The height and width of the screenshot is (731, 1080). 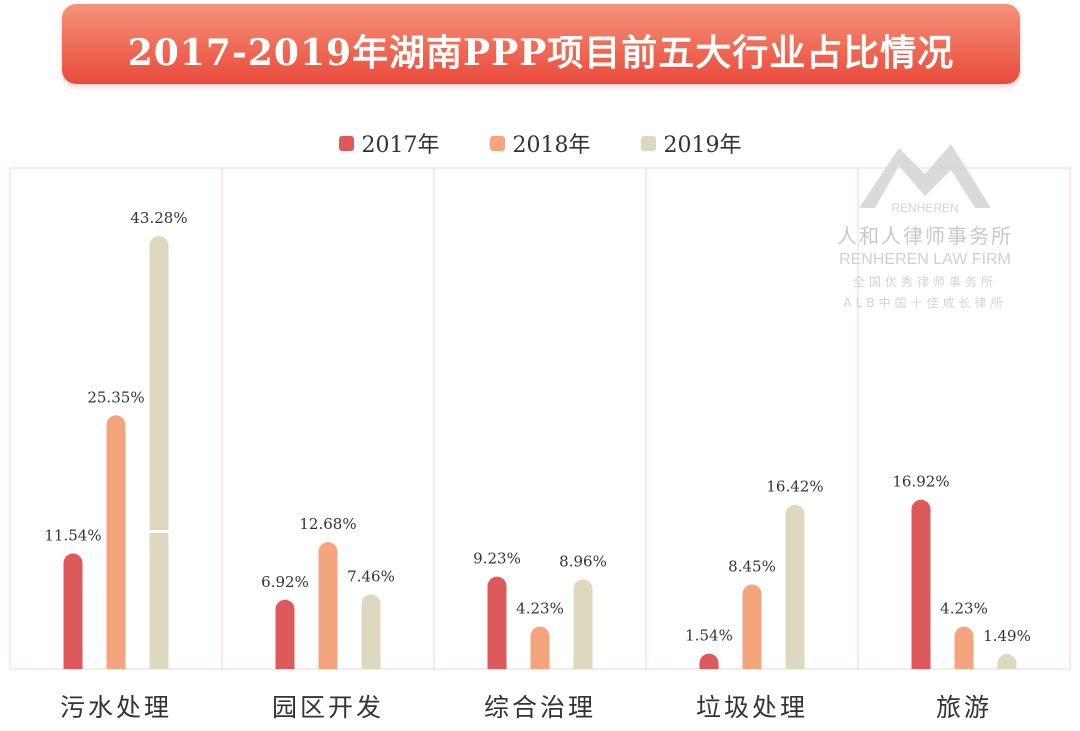 I want to click on data-label: 43.28%, so click(x=158, y=218).